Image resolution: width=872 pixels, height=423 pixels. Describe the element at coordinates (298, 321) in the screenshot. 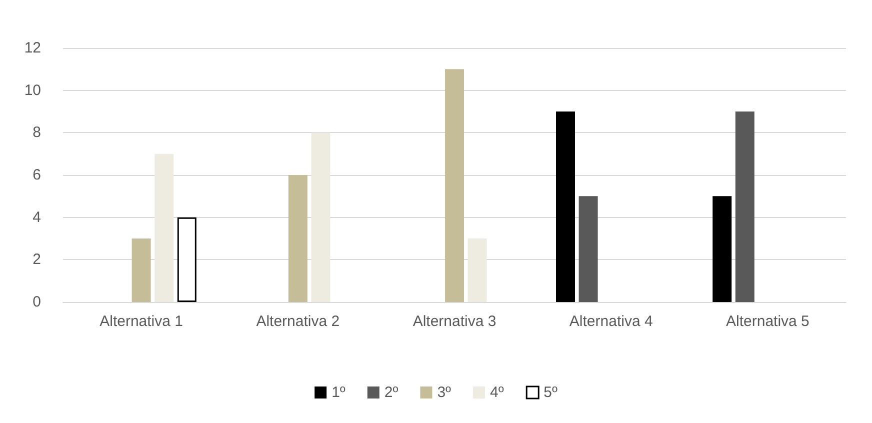

I see `x-tick-label: Alternativa 2` at that location.